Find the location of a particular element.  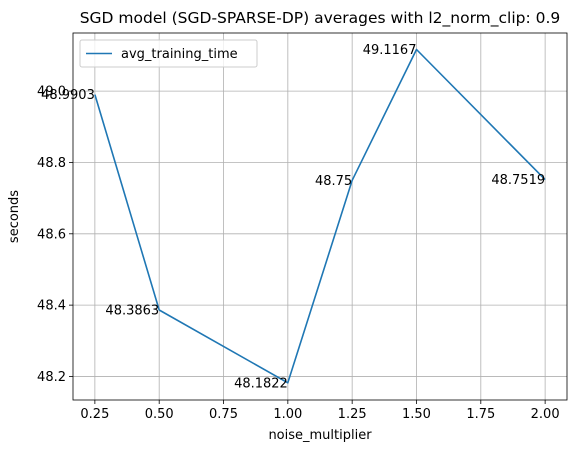

x-tick-label: 0.25 is located at coordinates (94, 414).